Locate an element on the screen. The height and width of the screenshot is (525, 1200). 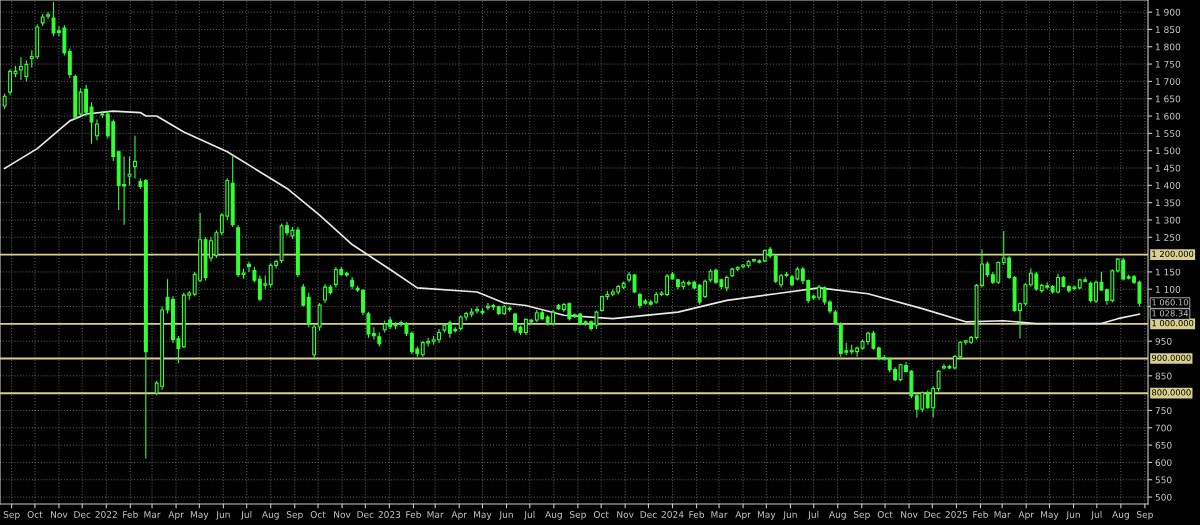
y-tick-label: 1 800 is located at coordinates (1168, 47).